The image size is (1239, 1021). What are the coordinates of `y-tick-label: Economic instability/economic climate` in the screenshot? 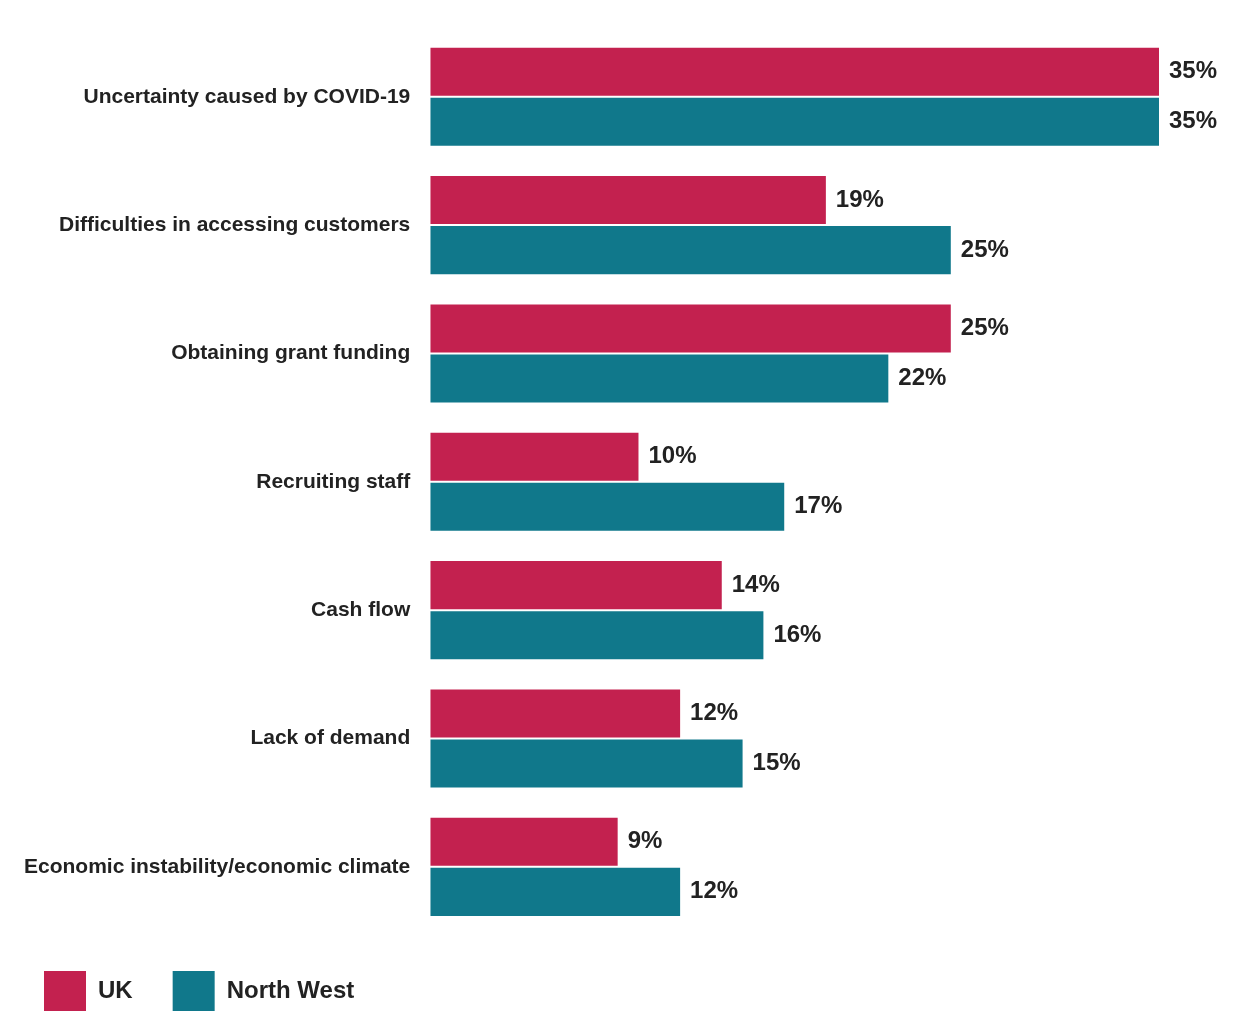 It's located at (217, 865).